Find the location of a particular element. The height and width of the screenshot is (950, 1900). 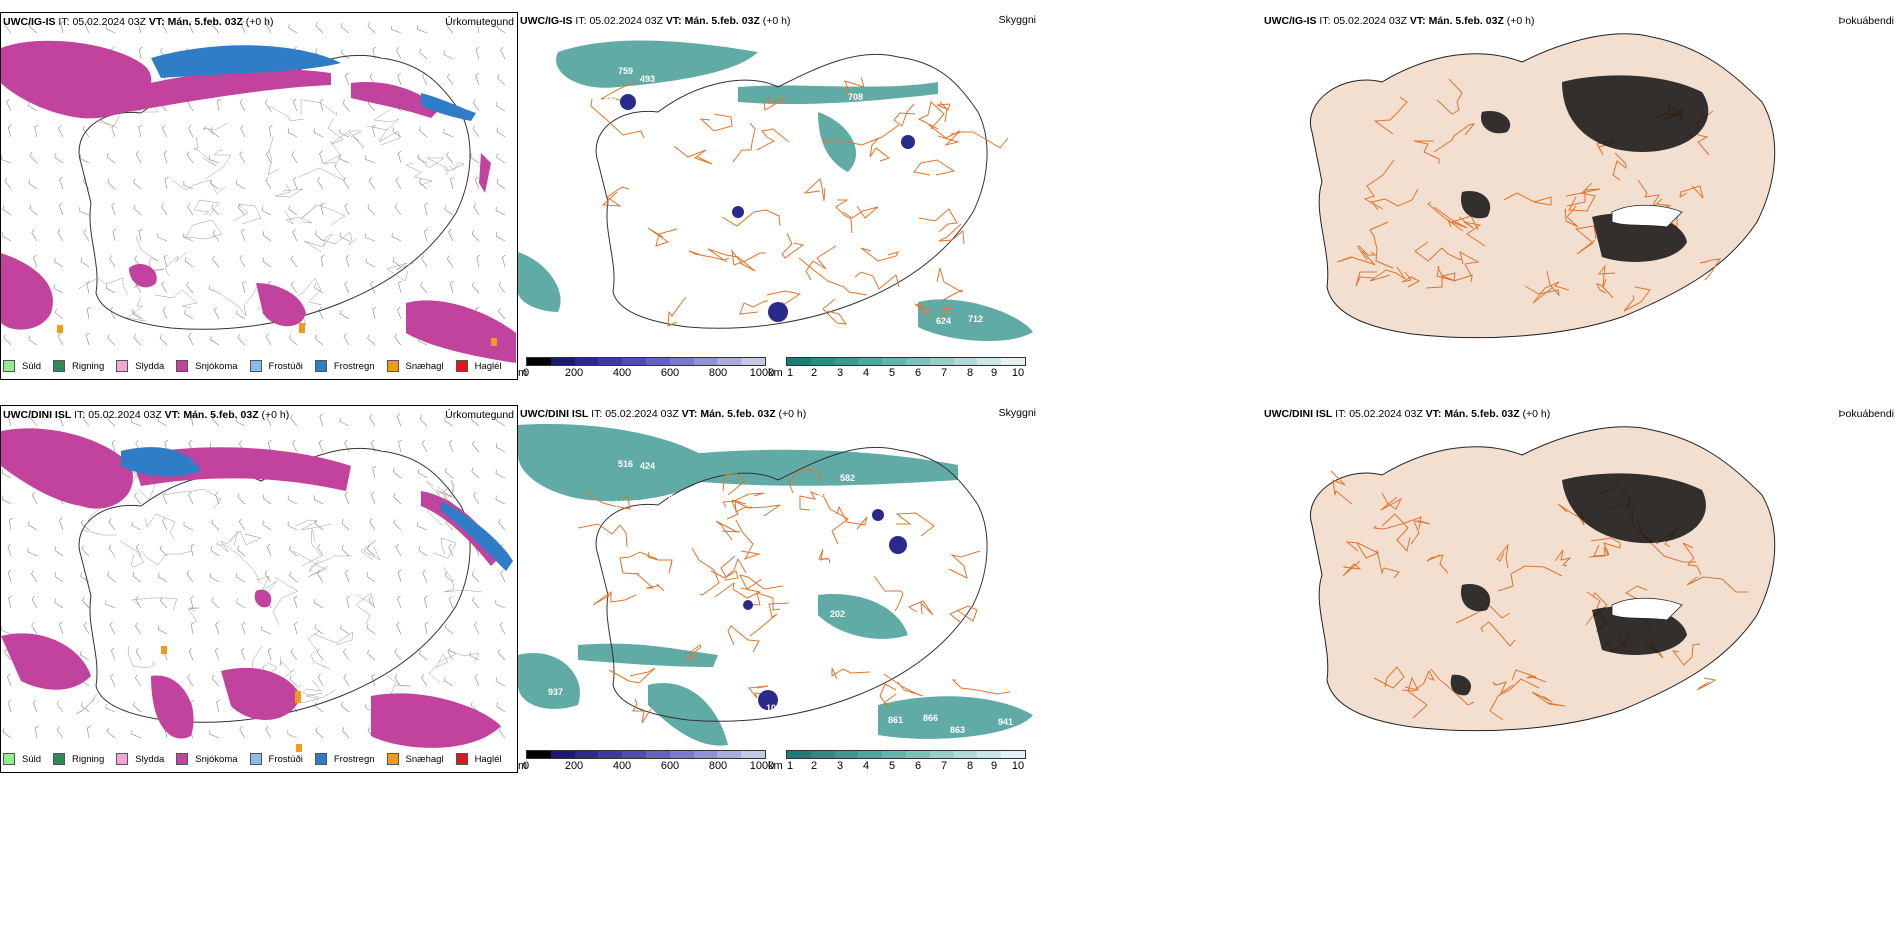

legend-item: Frostúði is located at coordinates (276, 759).